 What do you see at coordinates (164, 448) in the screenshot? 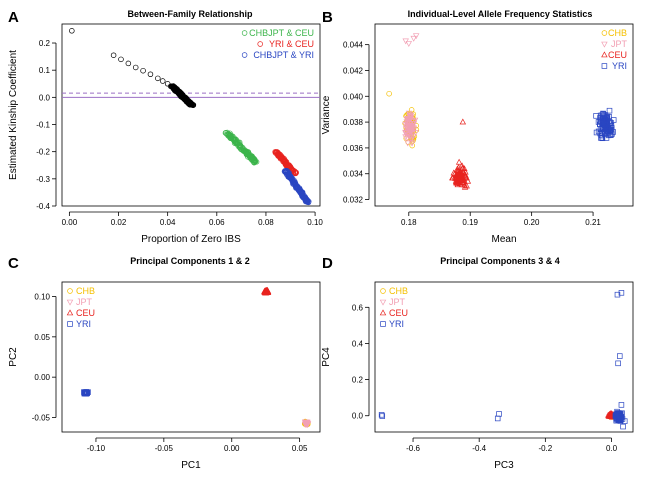
I see `x-tick-label: -0.05` at bounding box center [164, 448].